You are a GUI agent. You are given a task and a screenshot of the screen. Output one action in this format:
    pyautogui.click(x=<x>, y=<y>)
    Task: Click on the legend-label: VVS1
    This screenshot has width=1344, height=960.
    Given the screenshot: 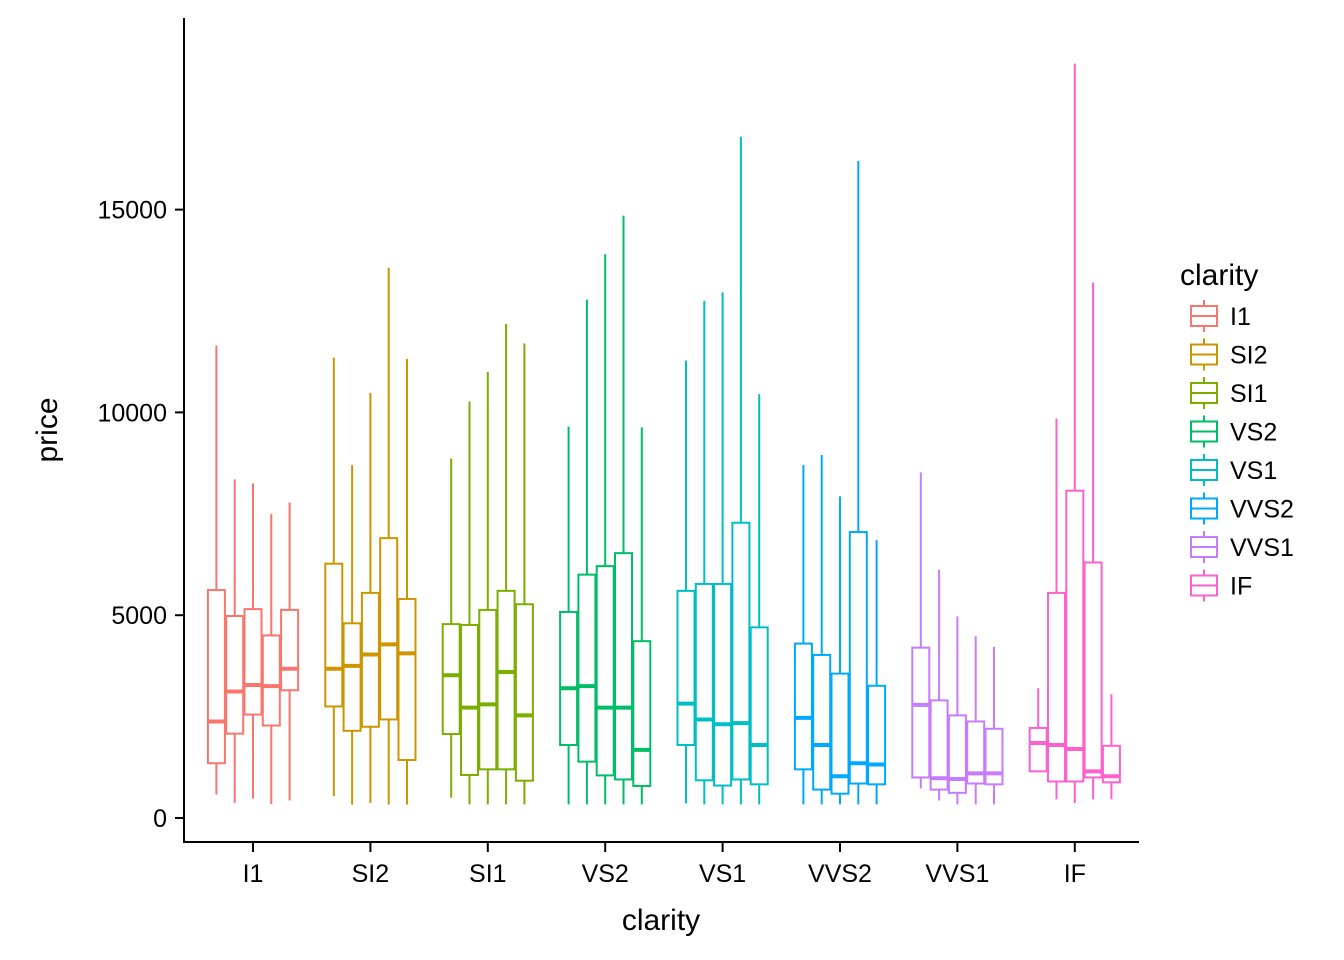 What is the action you would take?
    pyautogui.click(x=1262, y=548)
    